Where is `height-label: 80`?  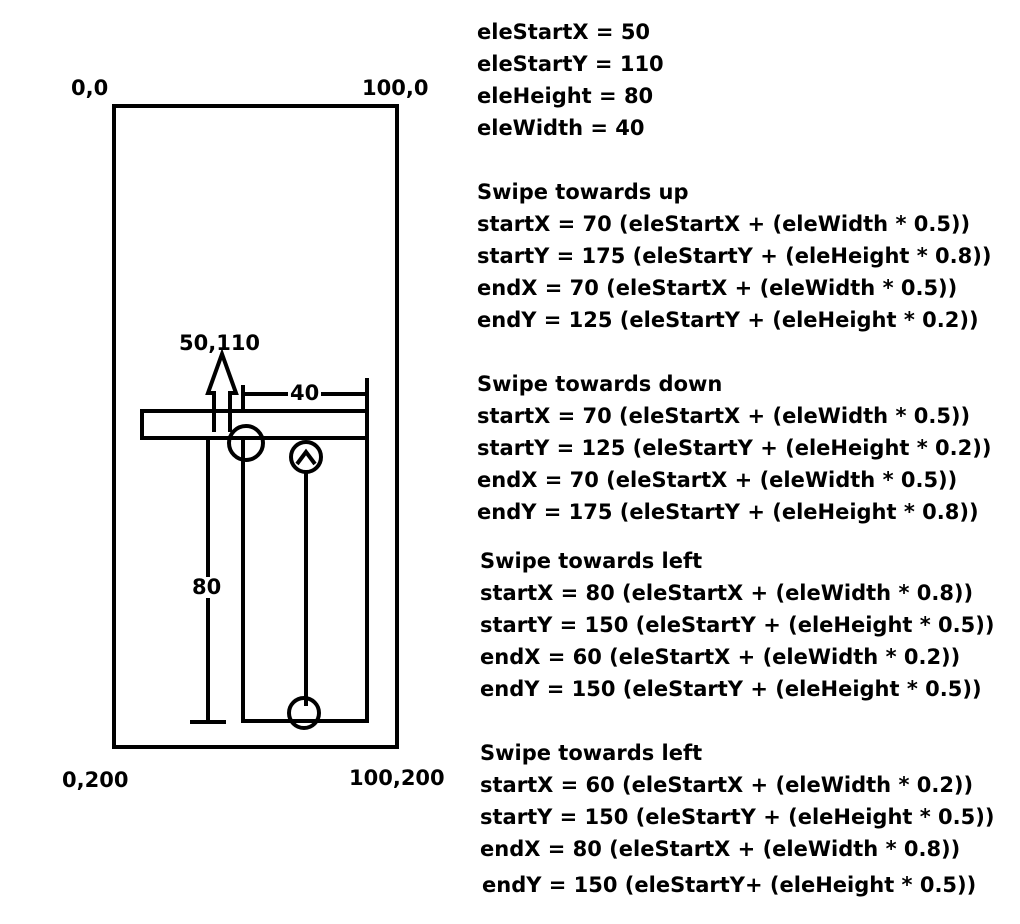 height-label: 80 is located at coordinates (207, 587).